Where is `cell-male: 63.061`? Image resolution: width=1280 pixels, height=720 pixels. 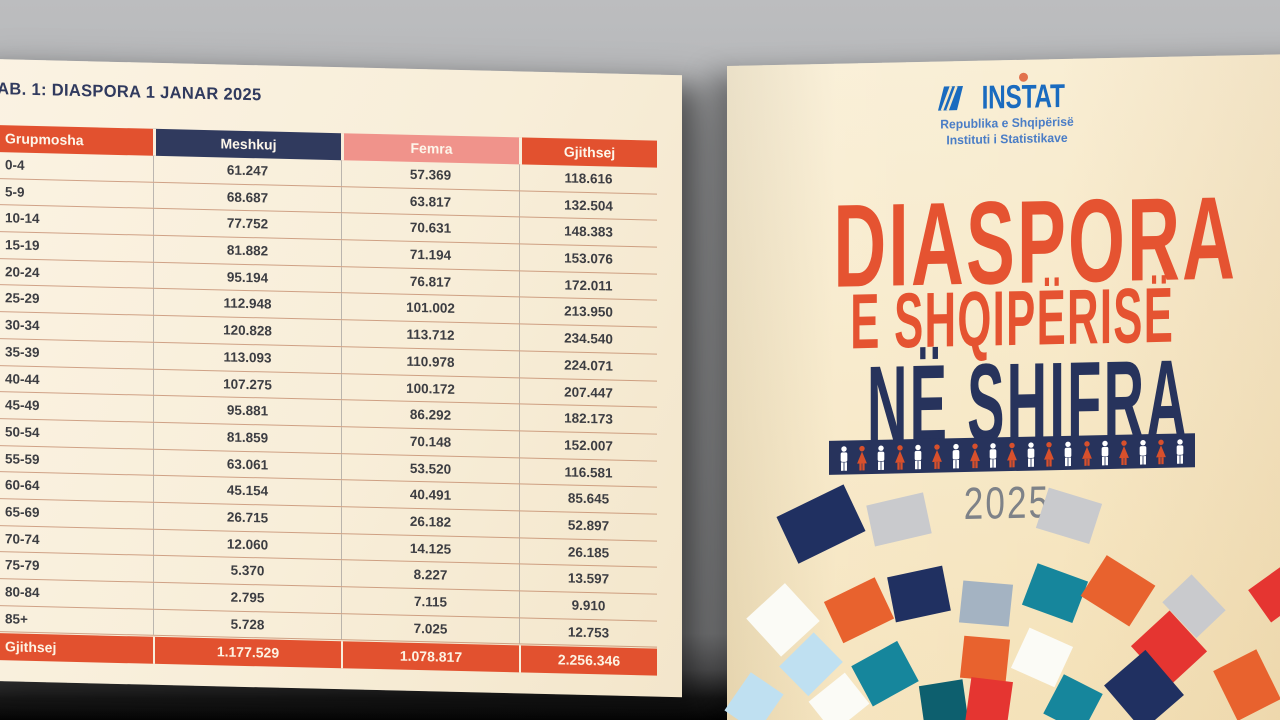 cell-male: 63.061 is located at coordinates (247, 464).